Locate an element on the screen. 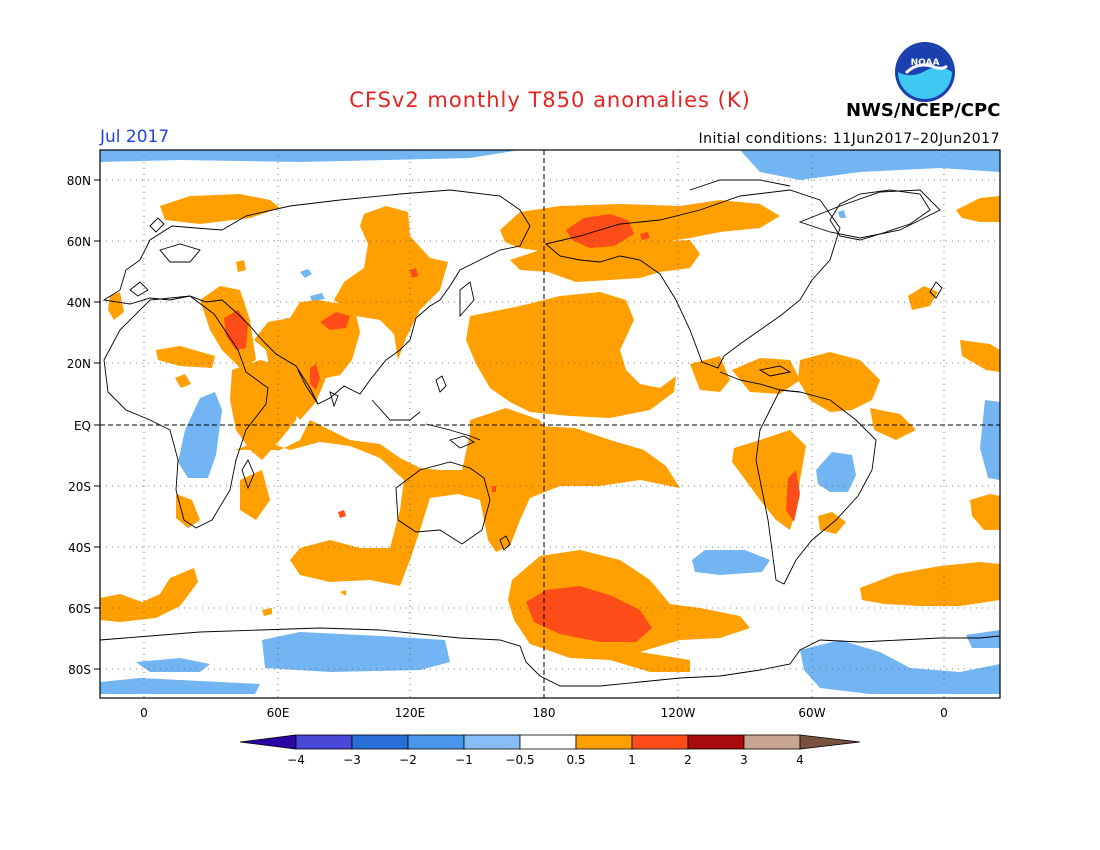 This screenshot has width=1100, height=850. lon-label-60w: 60W is located at coordinates (811, 713).